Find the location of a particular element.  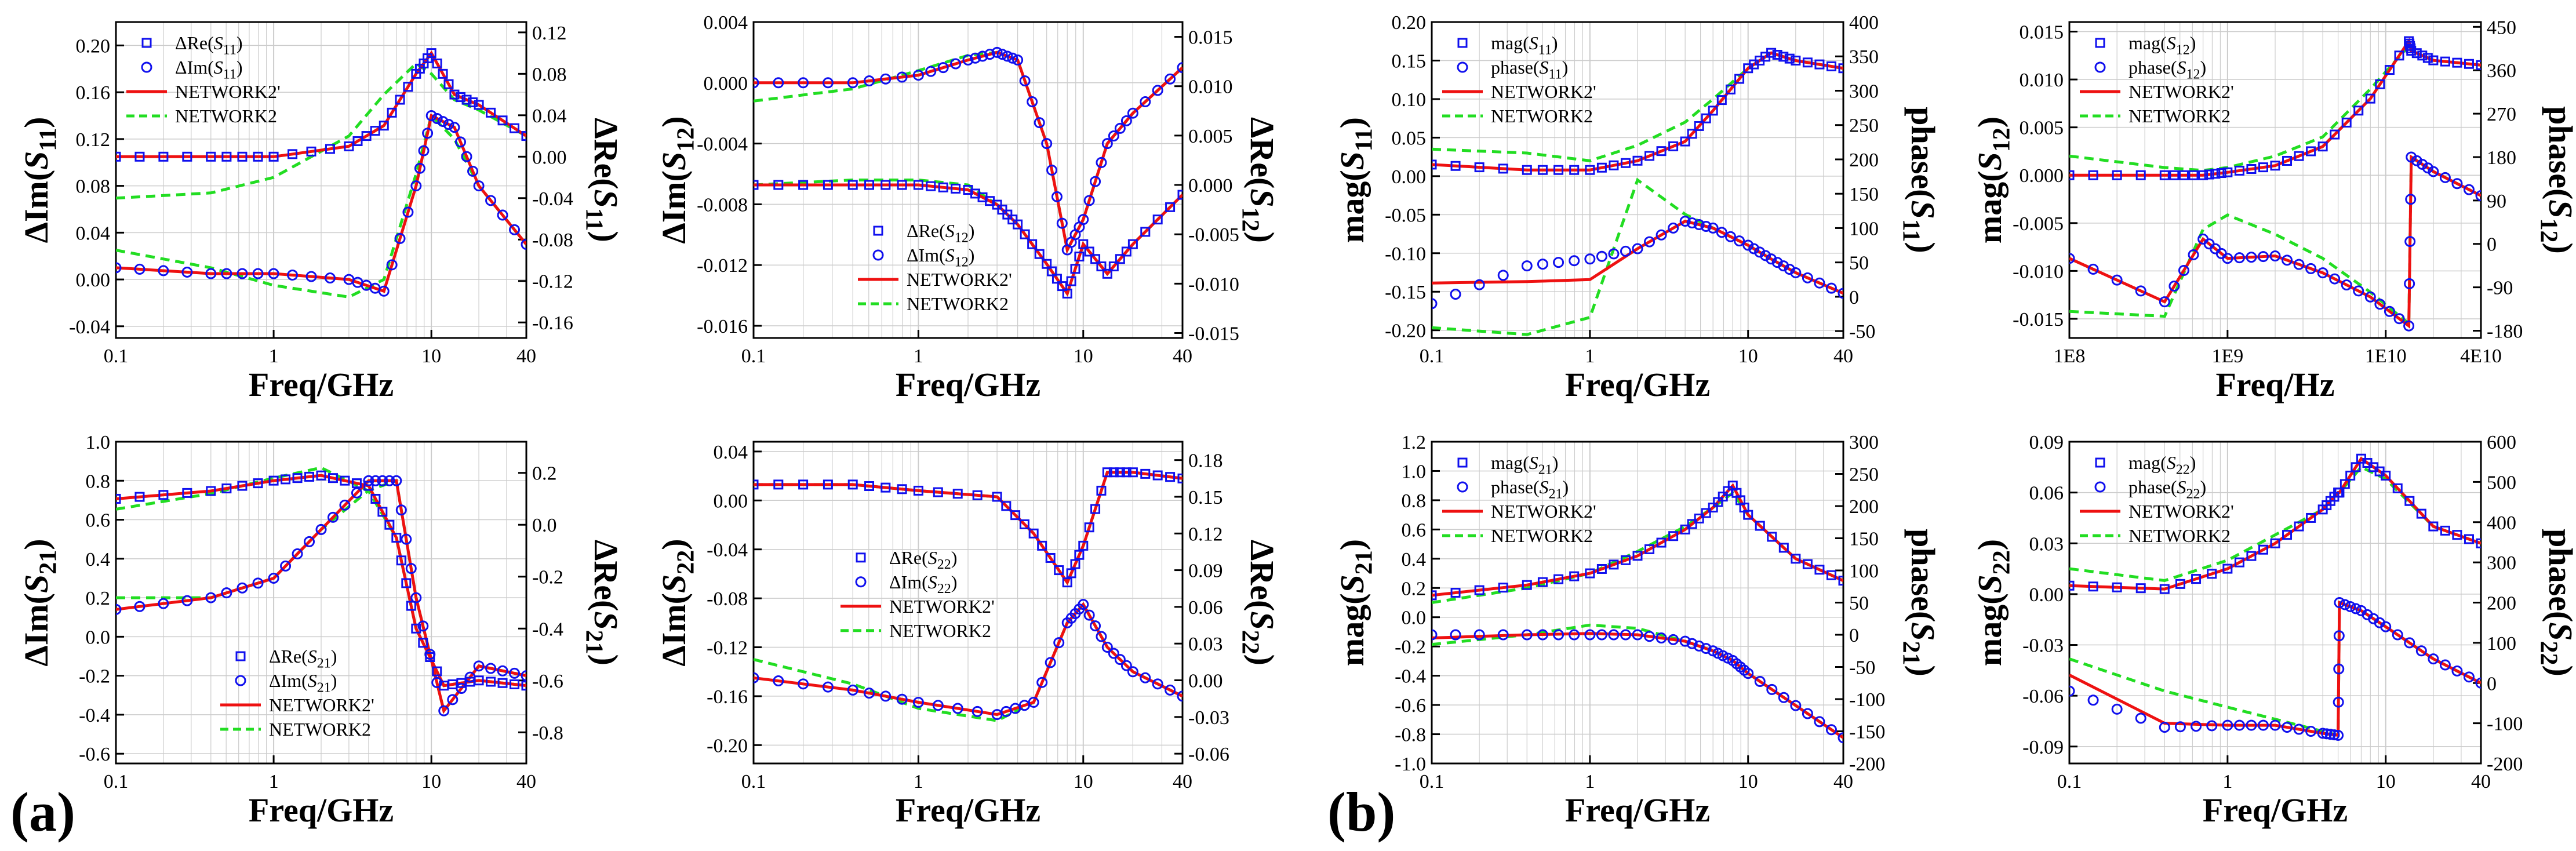

y-tick-label-right: 450 is located at coordinates (2501, 27).